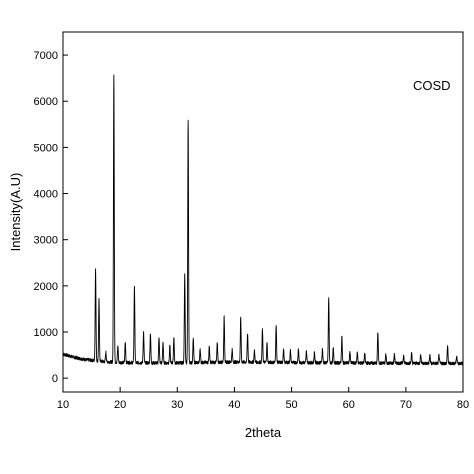 This screenshot has height=474, width=474. What do you see at coordinates (349, 405) in the screenshot?
I see `x-tick-label: 60` at bounding box center [349, 405].